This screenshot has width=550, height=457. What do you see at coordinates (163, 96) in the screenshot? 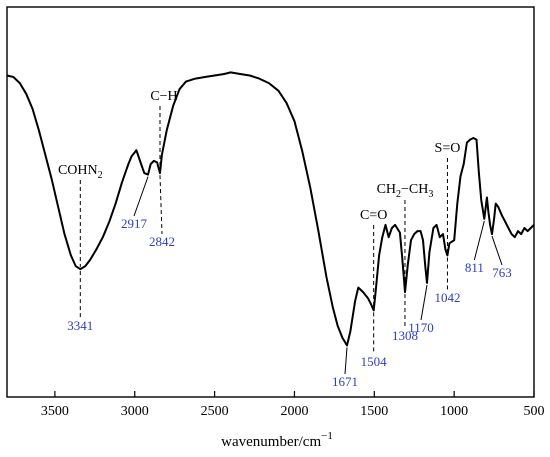
I see `functional-group-label: C−H` at bounding box center [163, 96].